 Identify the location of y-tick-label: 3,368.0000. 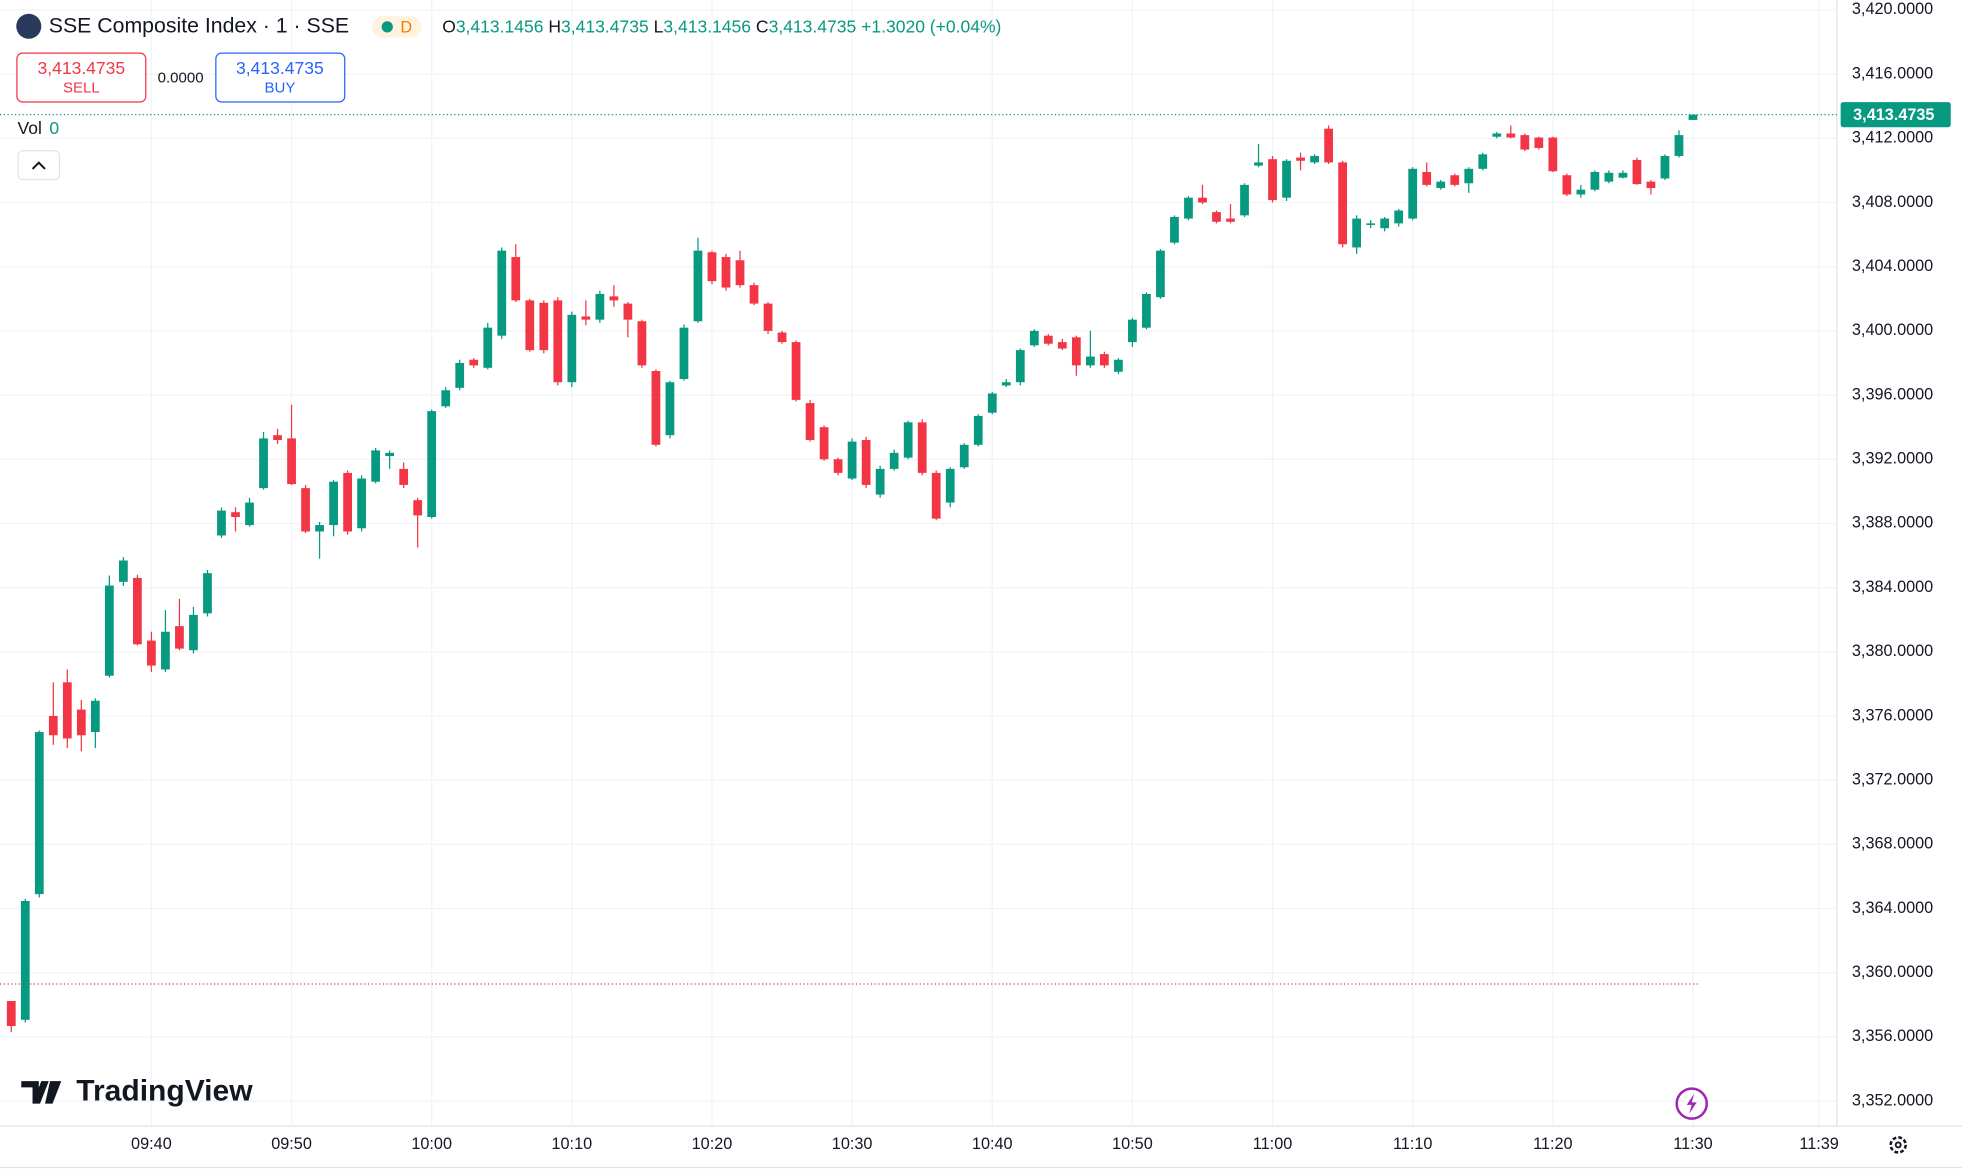
(1892, 844).